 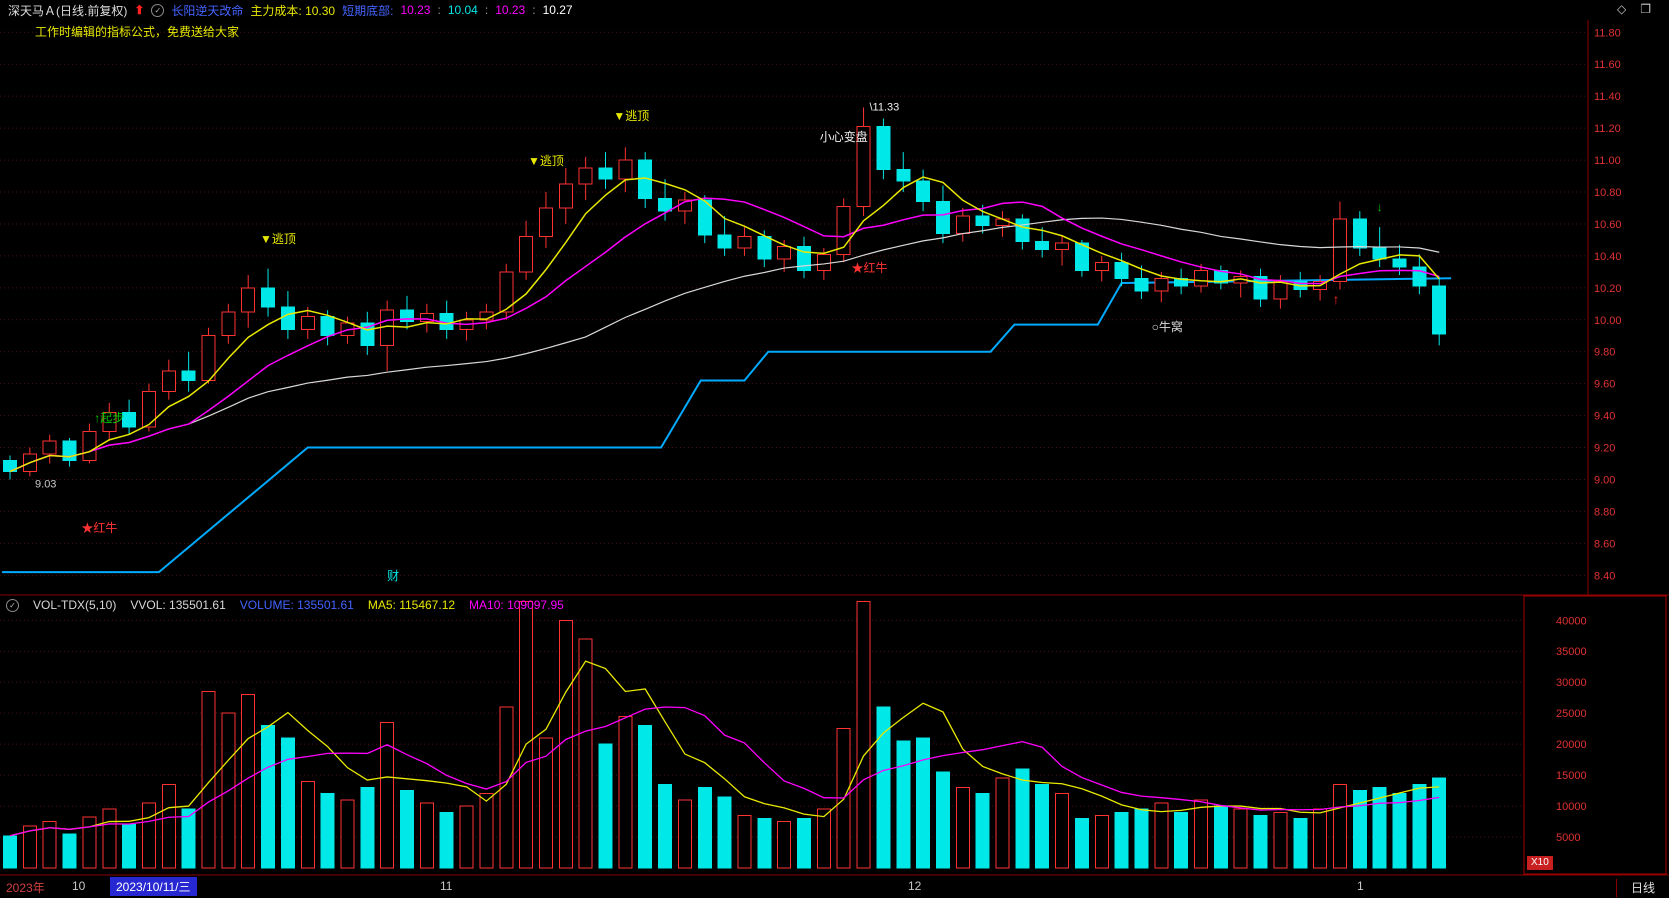 What do you see at coordinates (153, 886) in the screenshot?
I see `selected-date: 2023/10/11/三` at bounding box center [153, 886].